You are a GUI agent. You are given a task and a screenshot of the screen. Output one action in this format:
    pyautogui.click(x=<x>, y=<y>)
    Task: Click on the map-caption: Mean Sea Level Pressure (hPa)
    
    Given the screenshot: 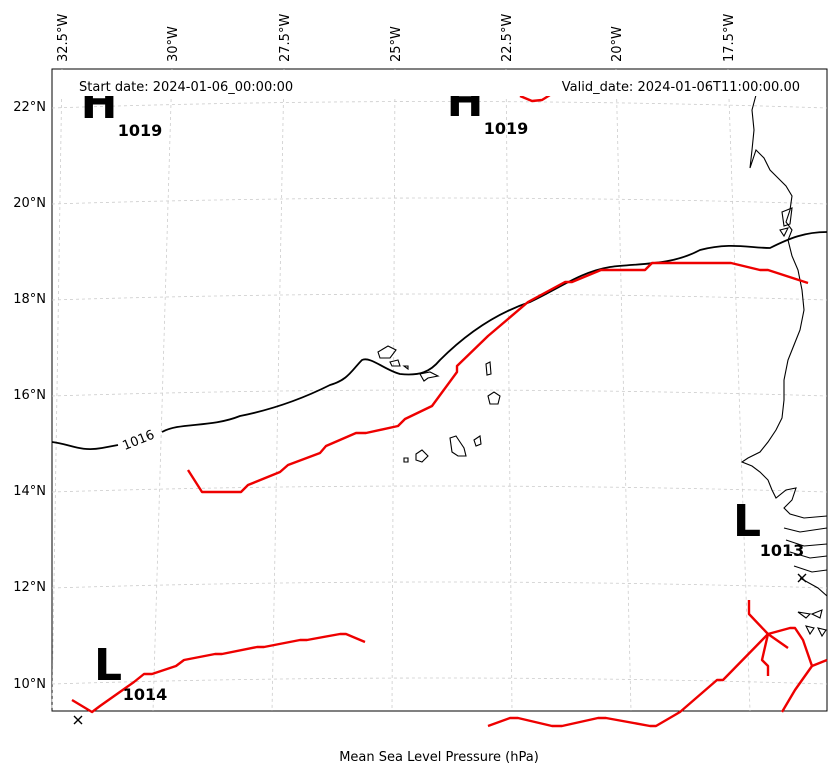 What is the action you would take?
    pyautogui.click(x=439, y=757)
    